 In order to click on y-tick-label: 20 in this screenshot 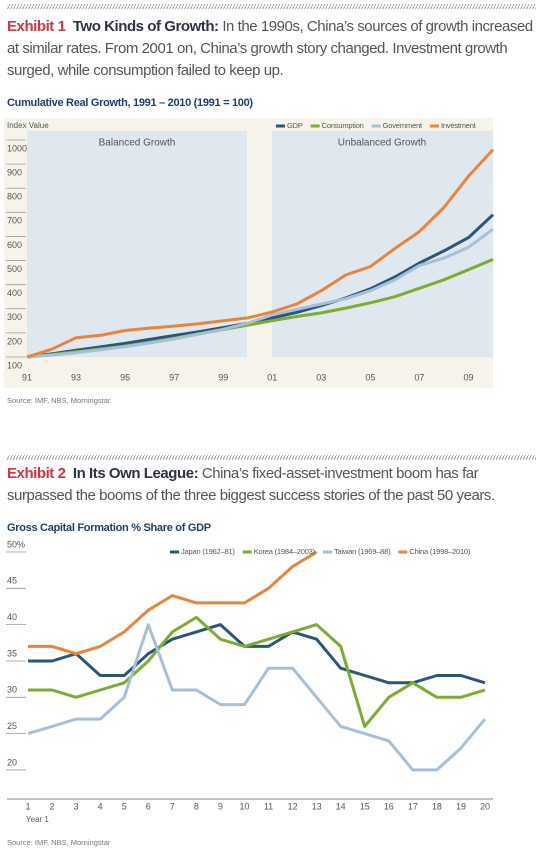, I will do `click(12, 762)`.